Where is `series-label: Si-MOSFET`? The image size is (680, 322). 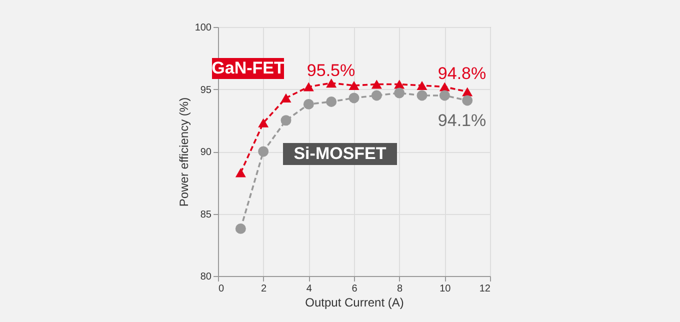 series-label: Si-MOSFET is located at coordinates (340, 153).